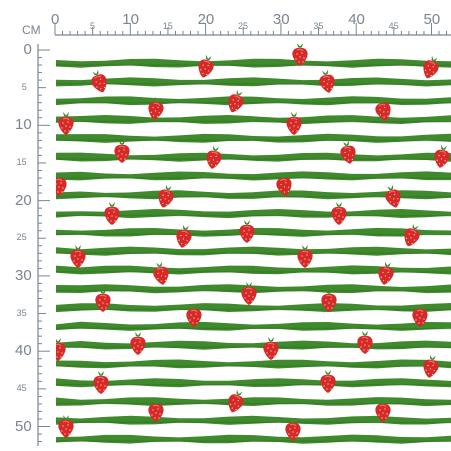  Describe the element at coordinates (22, 237) in the screenshot. I see `ruler-left-label: 25` at that location.